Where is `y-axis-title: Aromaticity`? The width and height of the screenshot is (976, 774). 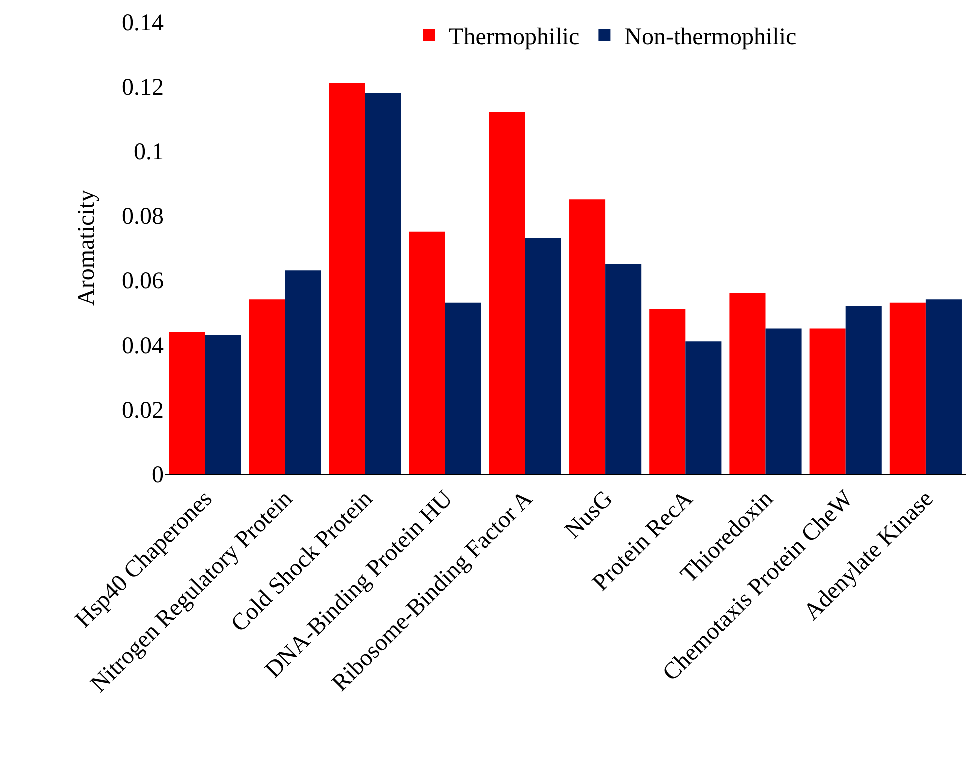 y-axis-title: Aromaticity is located at coordinates (87, 248).